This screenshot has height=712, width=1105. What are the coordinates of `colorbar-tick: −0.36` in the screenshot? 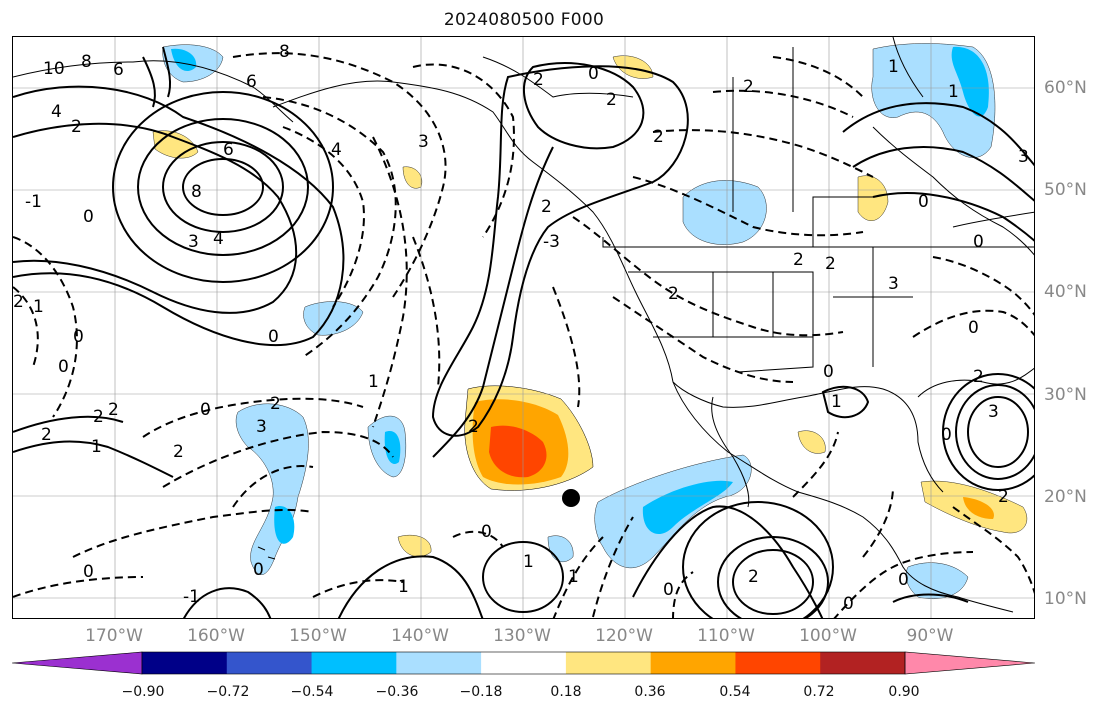 It's located at (397, 692).